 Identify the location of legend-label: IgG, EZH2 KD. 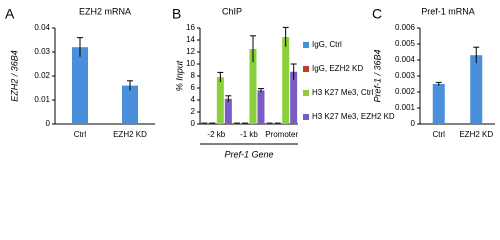
(337, 68).